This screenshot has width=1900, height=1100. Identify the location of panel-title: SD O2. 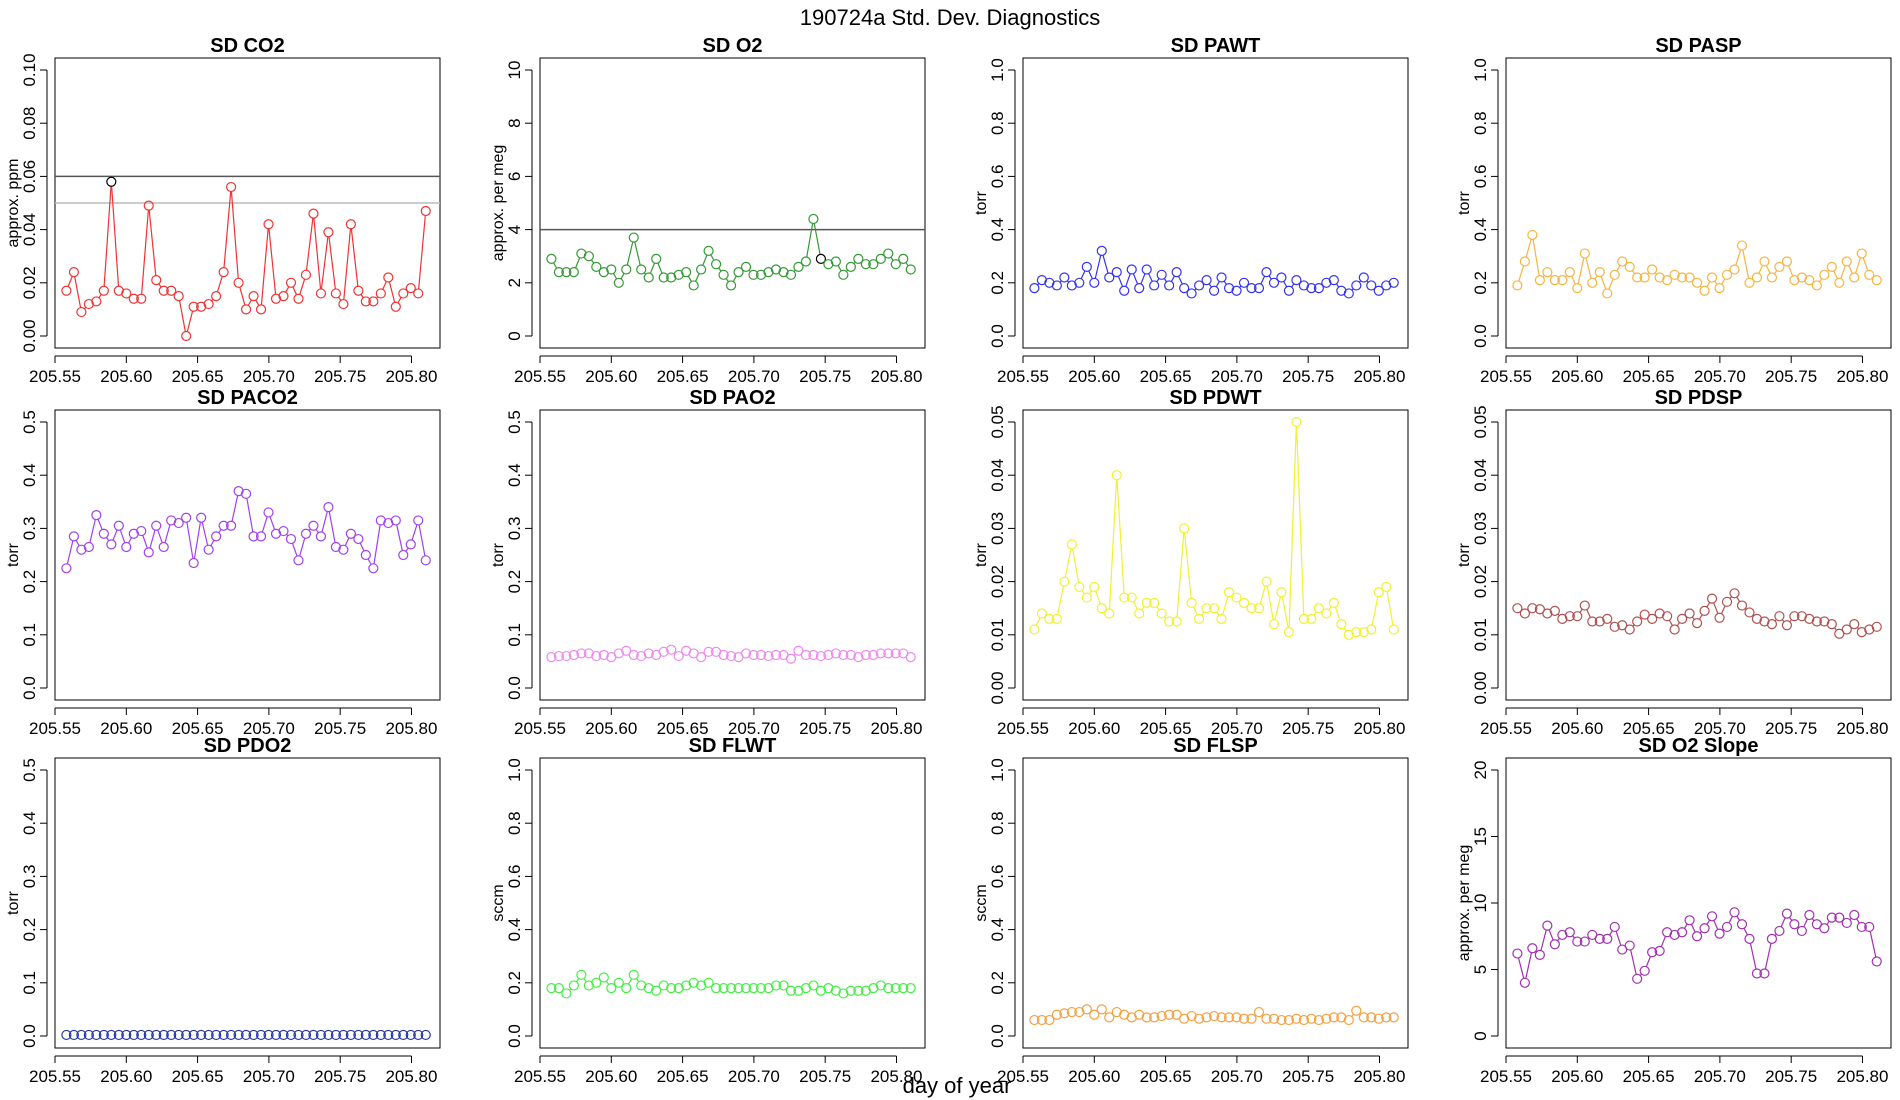
(732, 46).